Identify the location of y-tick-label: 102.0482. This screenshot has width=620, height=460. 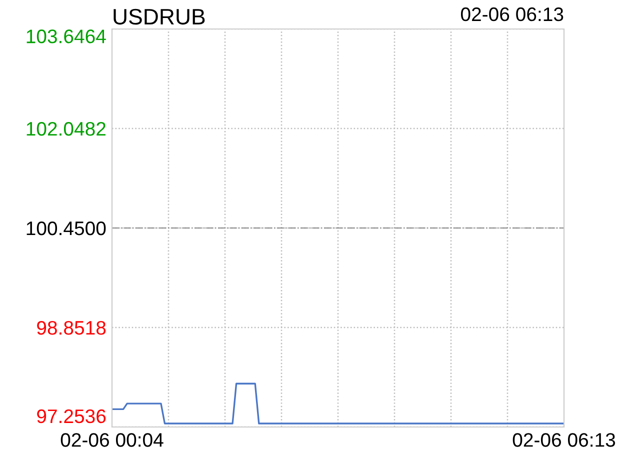
(66, 129).